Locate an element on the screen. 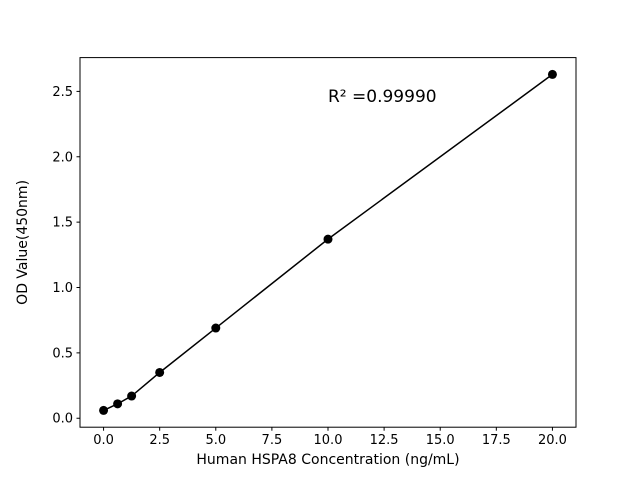 The image size is (640, 480). x-tick-label: 7.5 is located at coordinates (272, 440).